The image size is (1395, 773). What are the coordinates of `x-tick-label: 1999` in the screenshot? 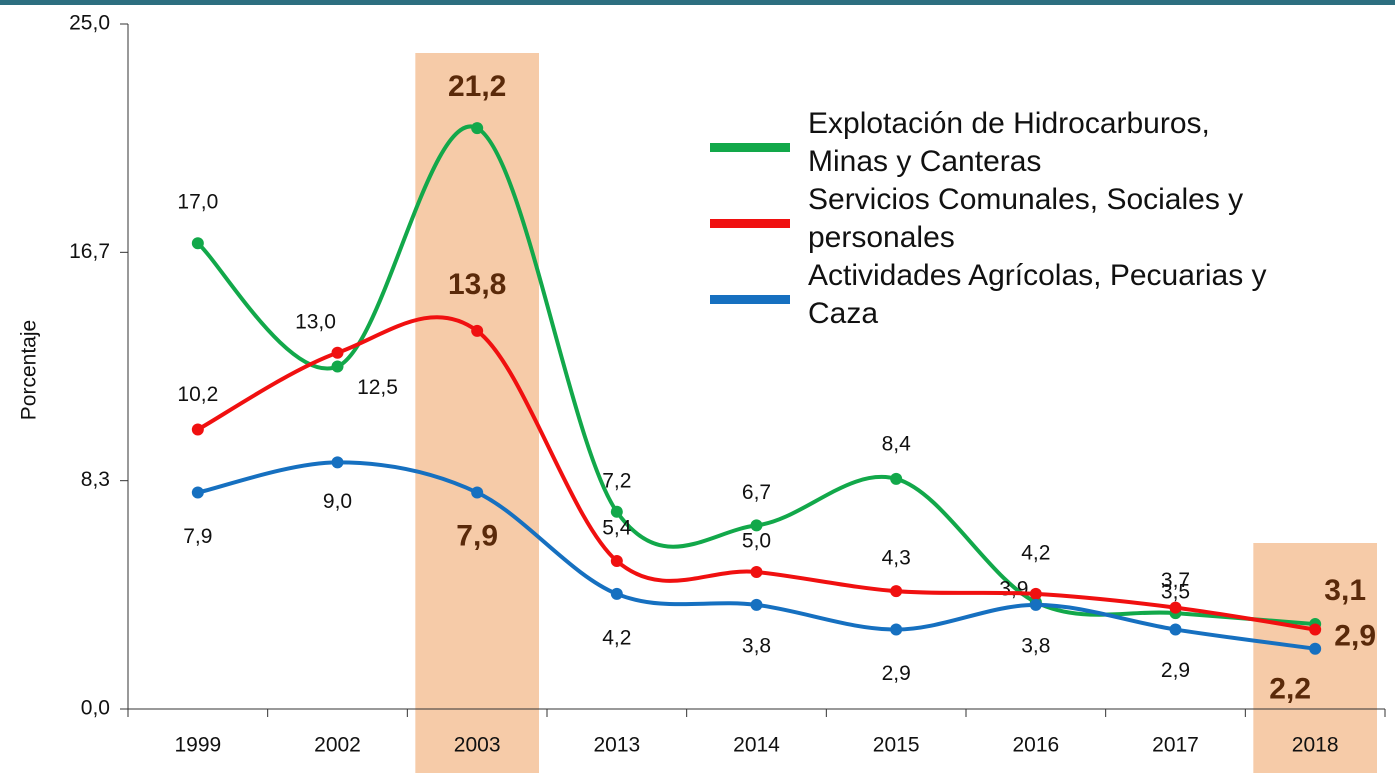 It's located at (197, 745).